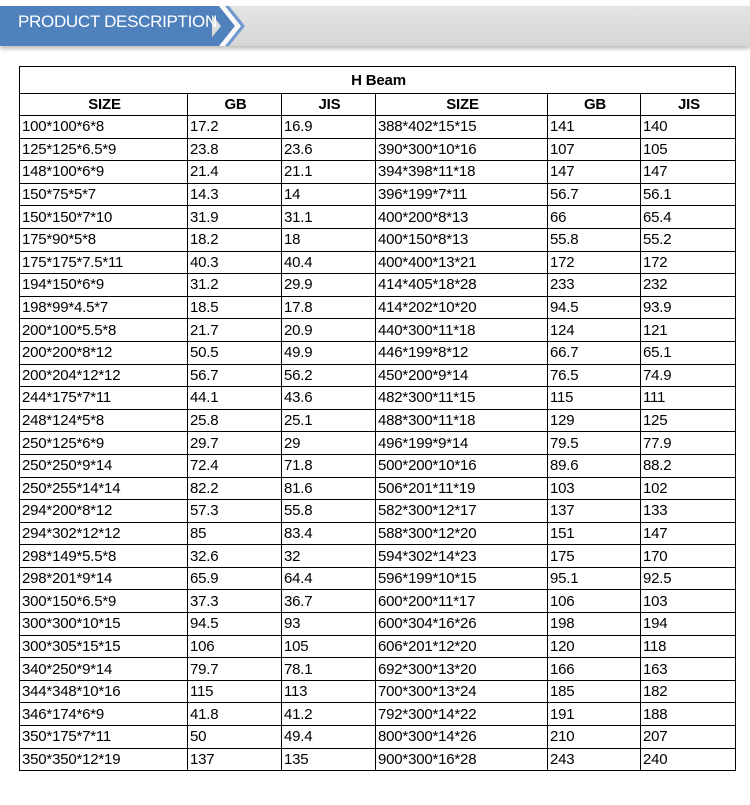 The height and width of the screenshot is (805, 750). I want to click on cell-size: 300*300*10*15, so click(103, 624).